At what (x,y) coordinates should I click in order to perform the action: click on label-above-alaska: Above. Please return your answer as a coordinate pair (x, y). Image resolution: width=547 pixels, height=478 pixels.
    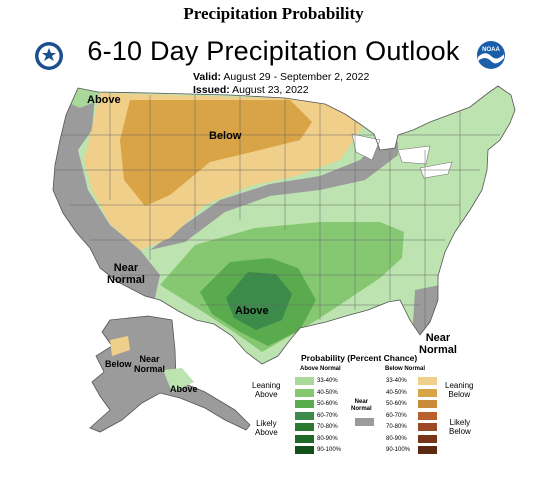
    Looking at the image, I should click on (184, 389).